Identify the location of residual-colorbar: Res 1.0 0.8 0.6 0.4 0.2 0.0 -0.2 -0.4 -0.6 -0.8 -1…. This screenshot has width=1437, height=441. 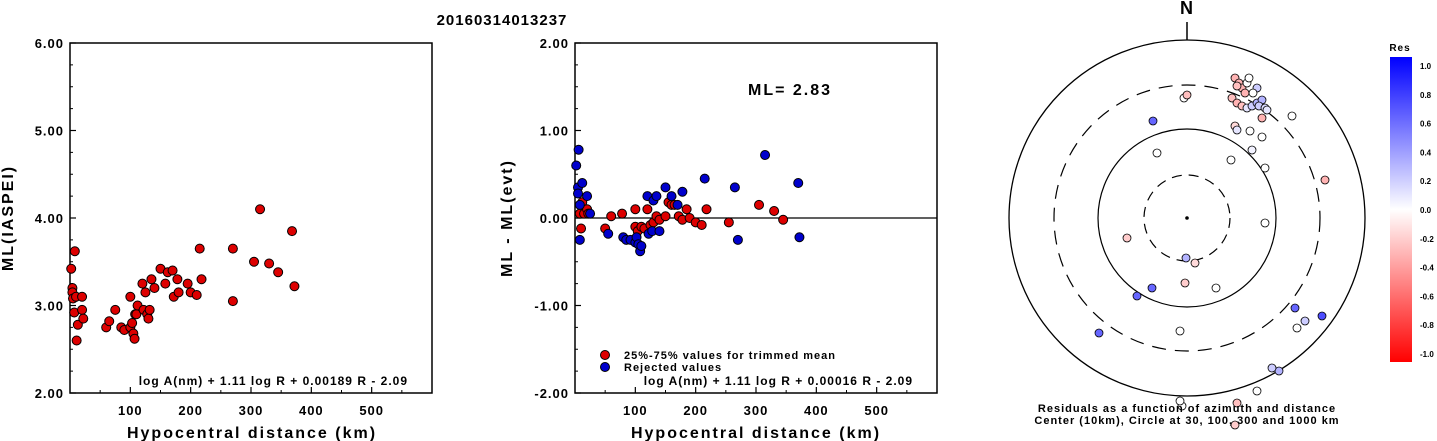
(1411, 202).